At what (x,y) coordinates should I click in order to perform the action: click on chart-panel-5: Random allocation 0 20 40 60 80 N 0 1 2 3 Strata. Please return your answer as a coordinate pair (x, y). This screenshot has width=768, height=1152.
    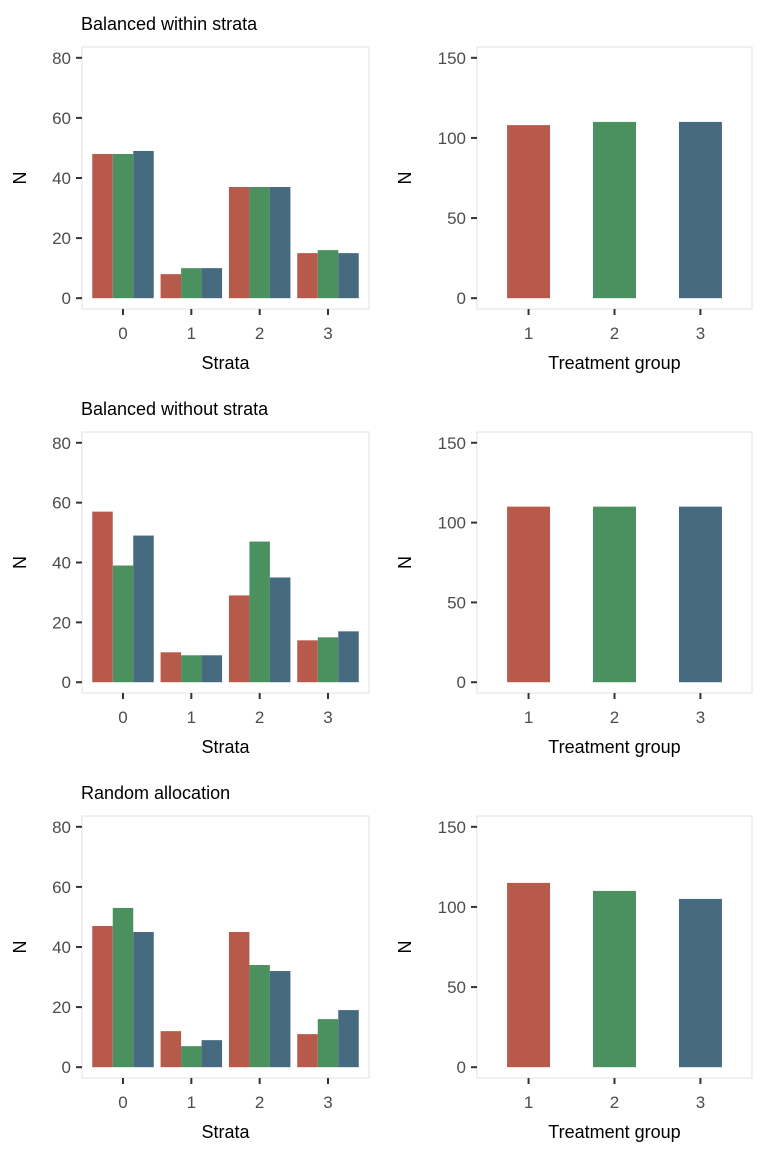
    Looking at the image, I should click on (190, 962).